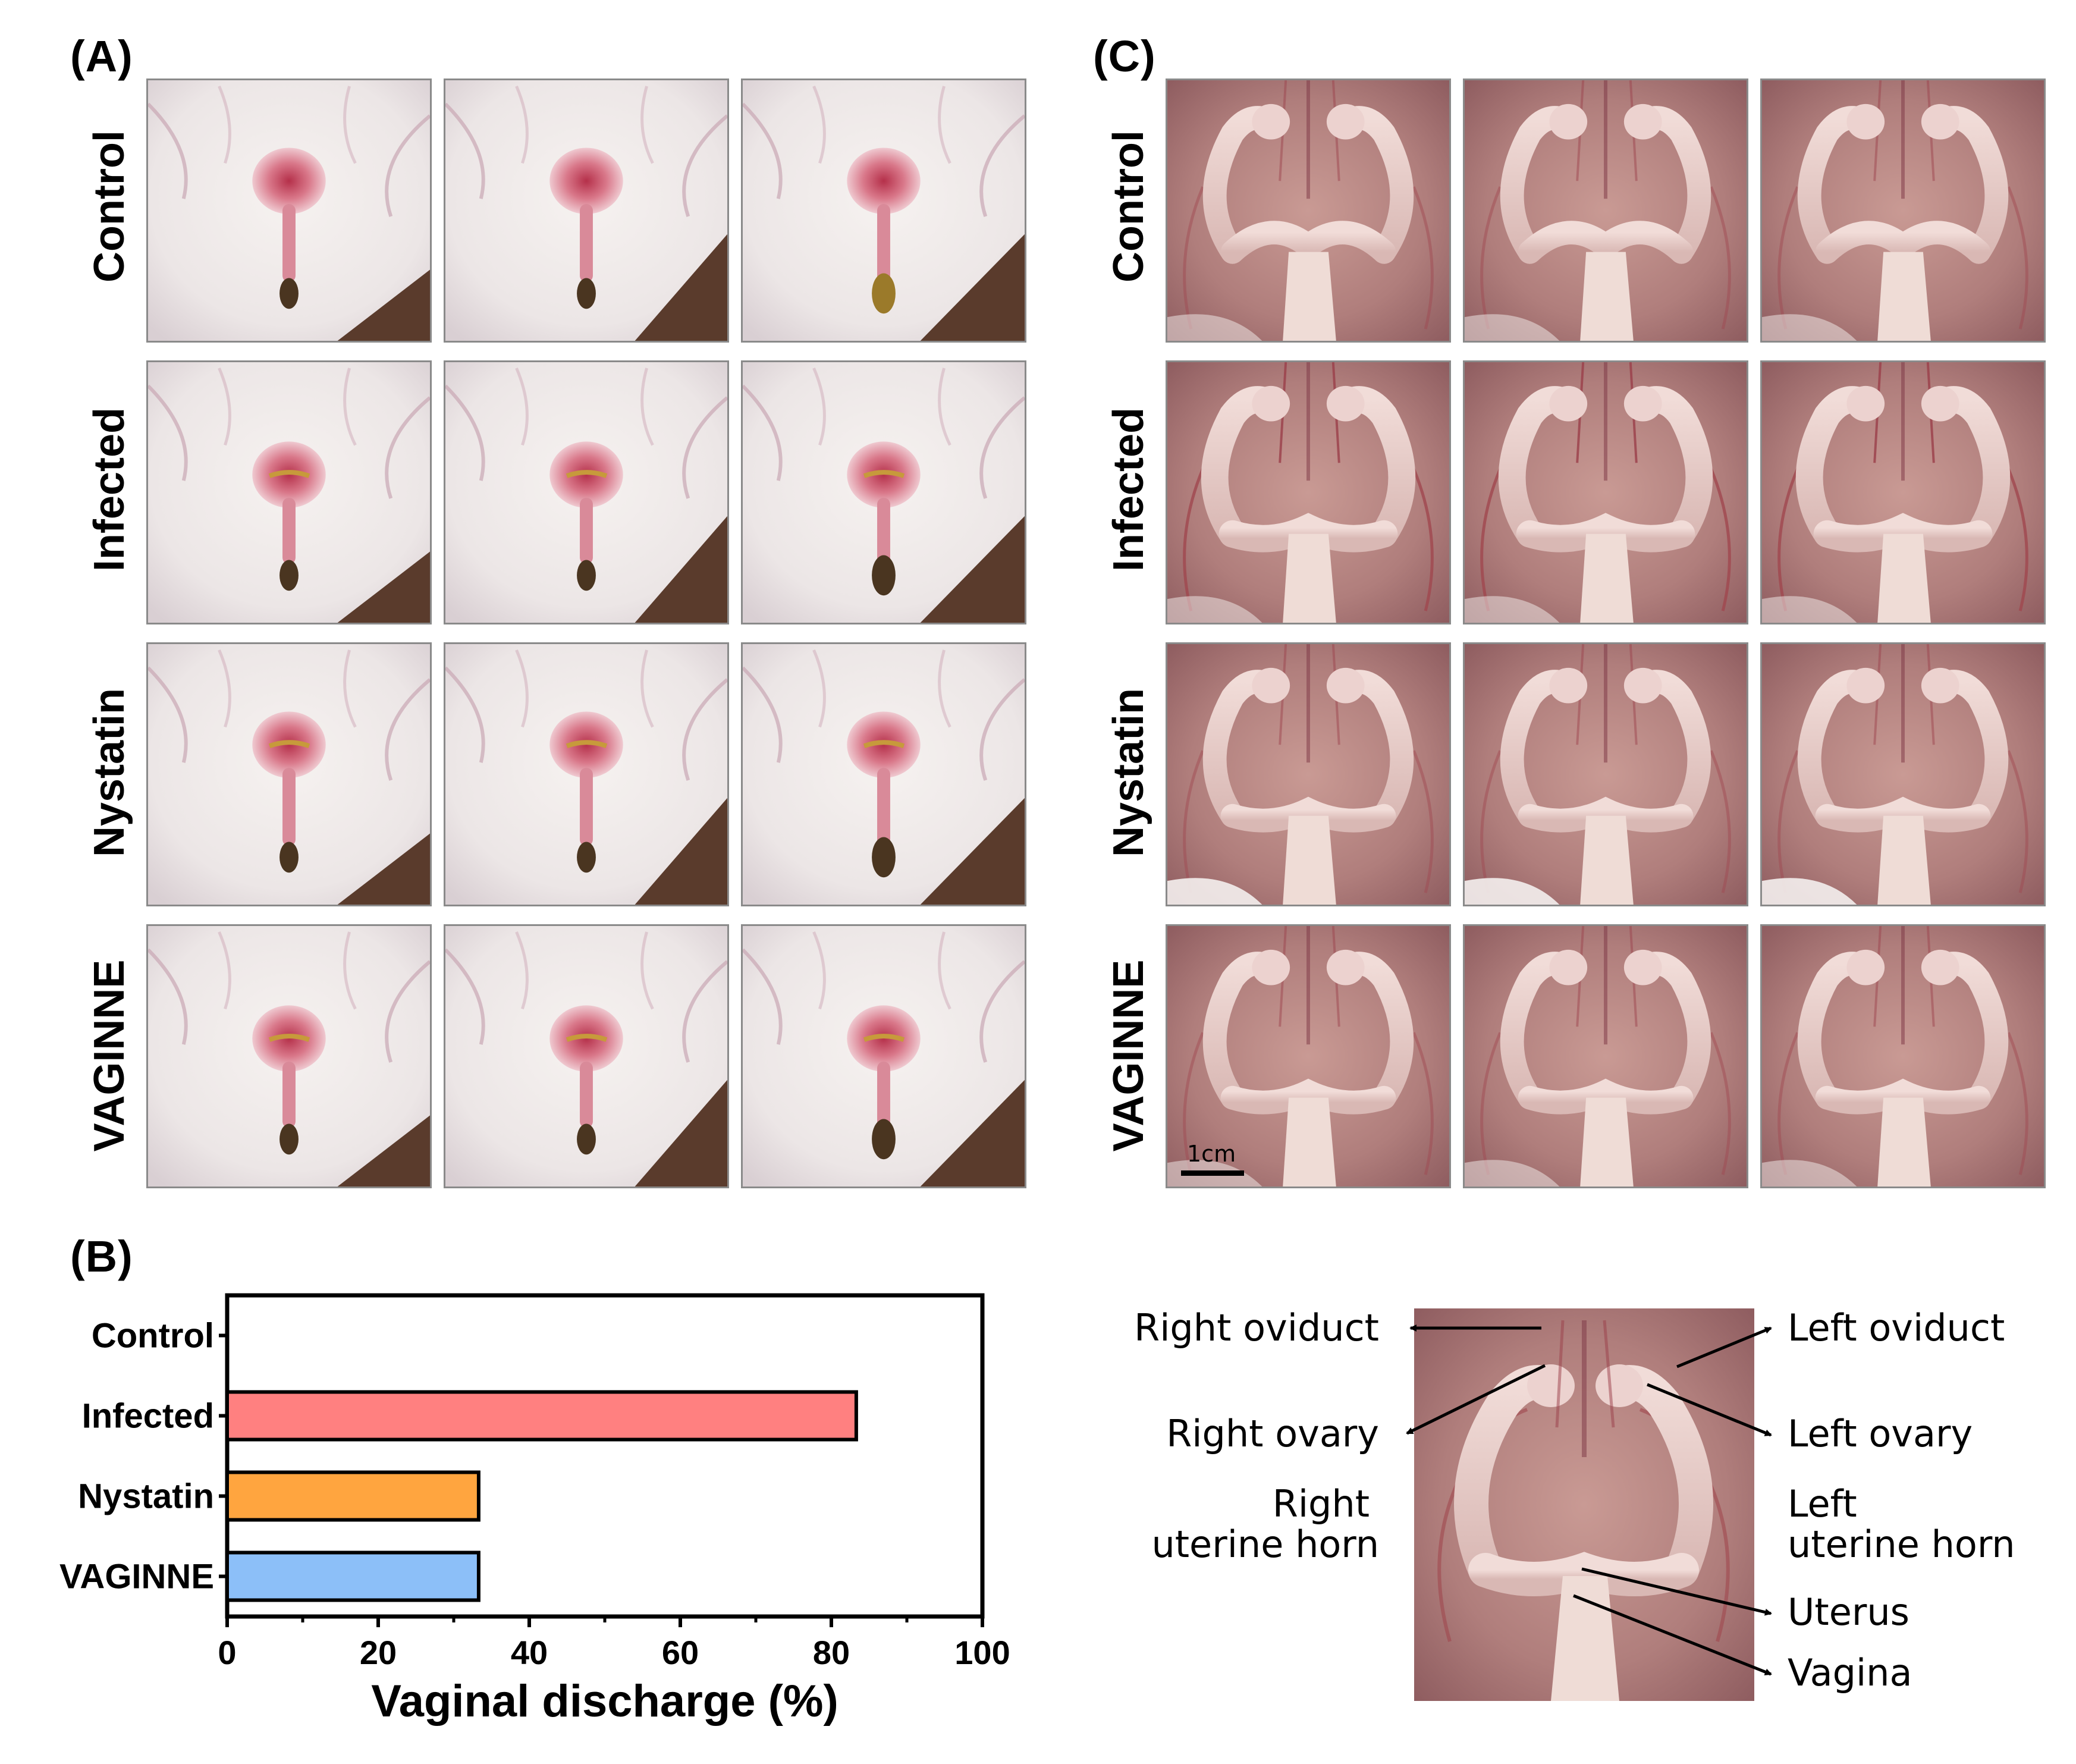 This screenshot has height=1764, width=2076. What do you see at coordinates (1128, 489) in the screenshot?
I see `row-label-infected-c: Infected` at bounding box center [1128, 489].